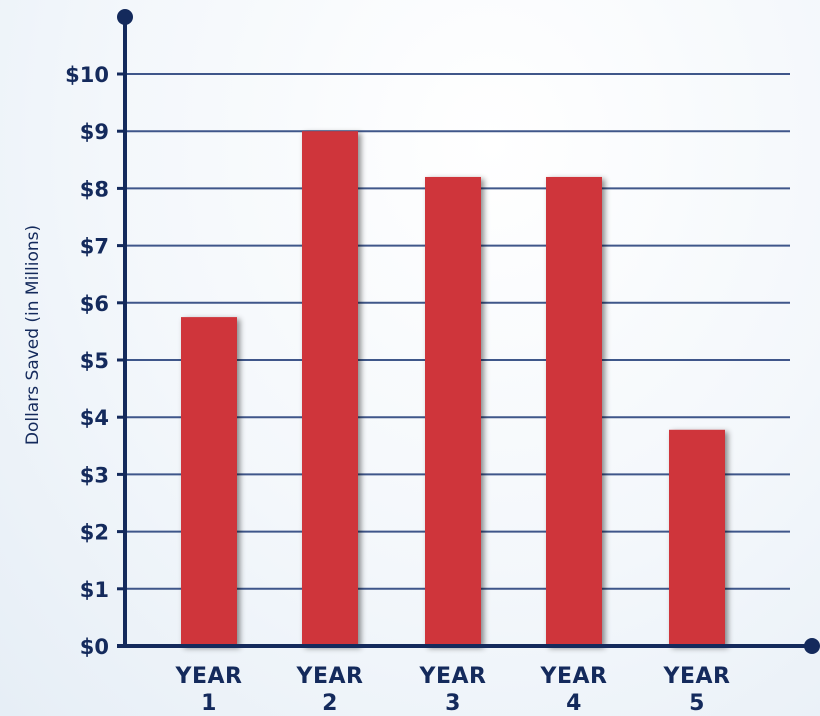  I want to click on y-tick-label: $6, so click(94, 304).